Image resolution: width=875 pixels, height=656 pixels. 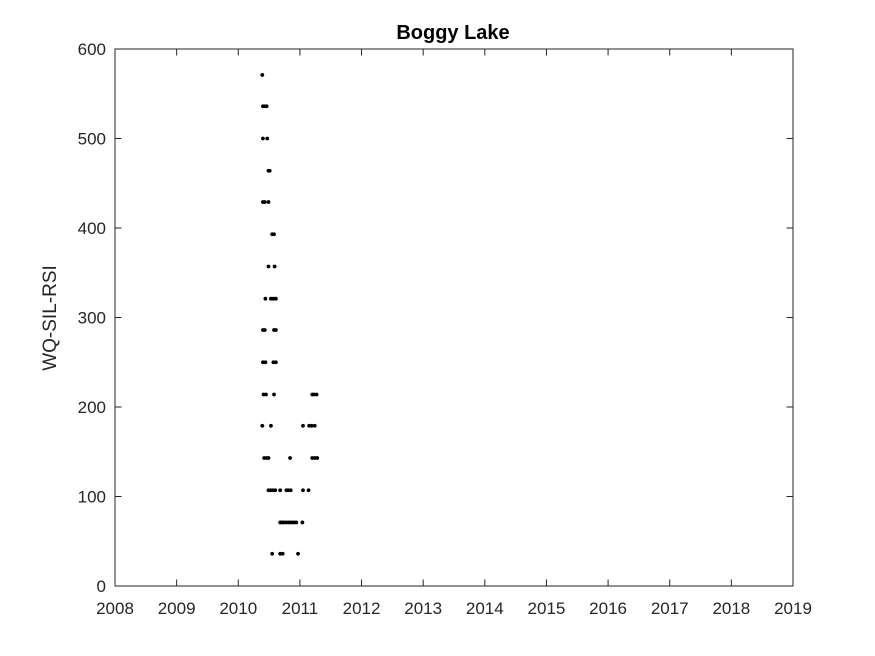 I want to click on x-tick-label: 2010, so click(x=238, y=608).